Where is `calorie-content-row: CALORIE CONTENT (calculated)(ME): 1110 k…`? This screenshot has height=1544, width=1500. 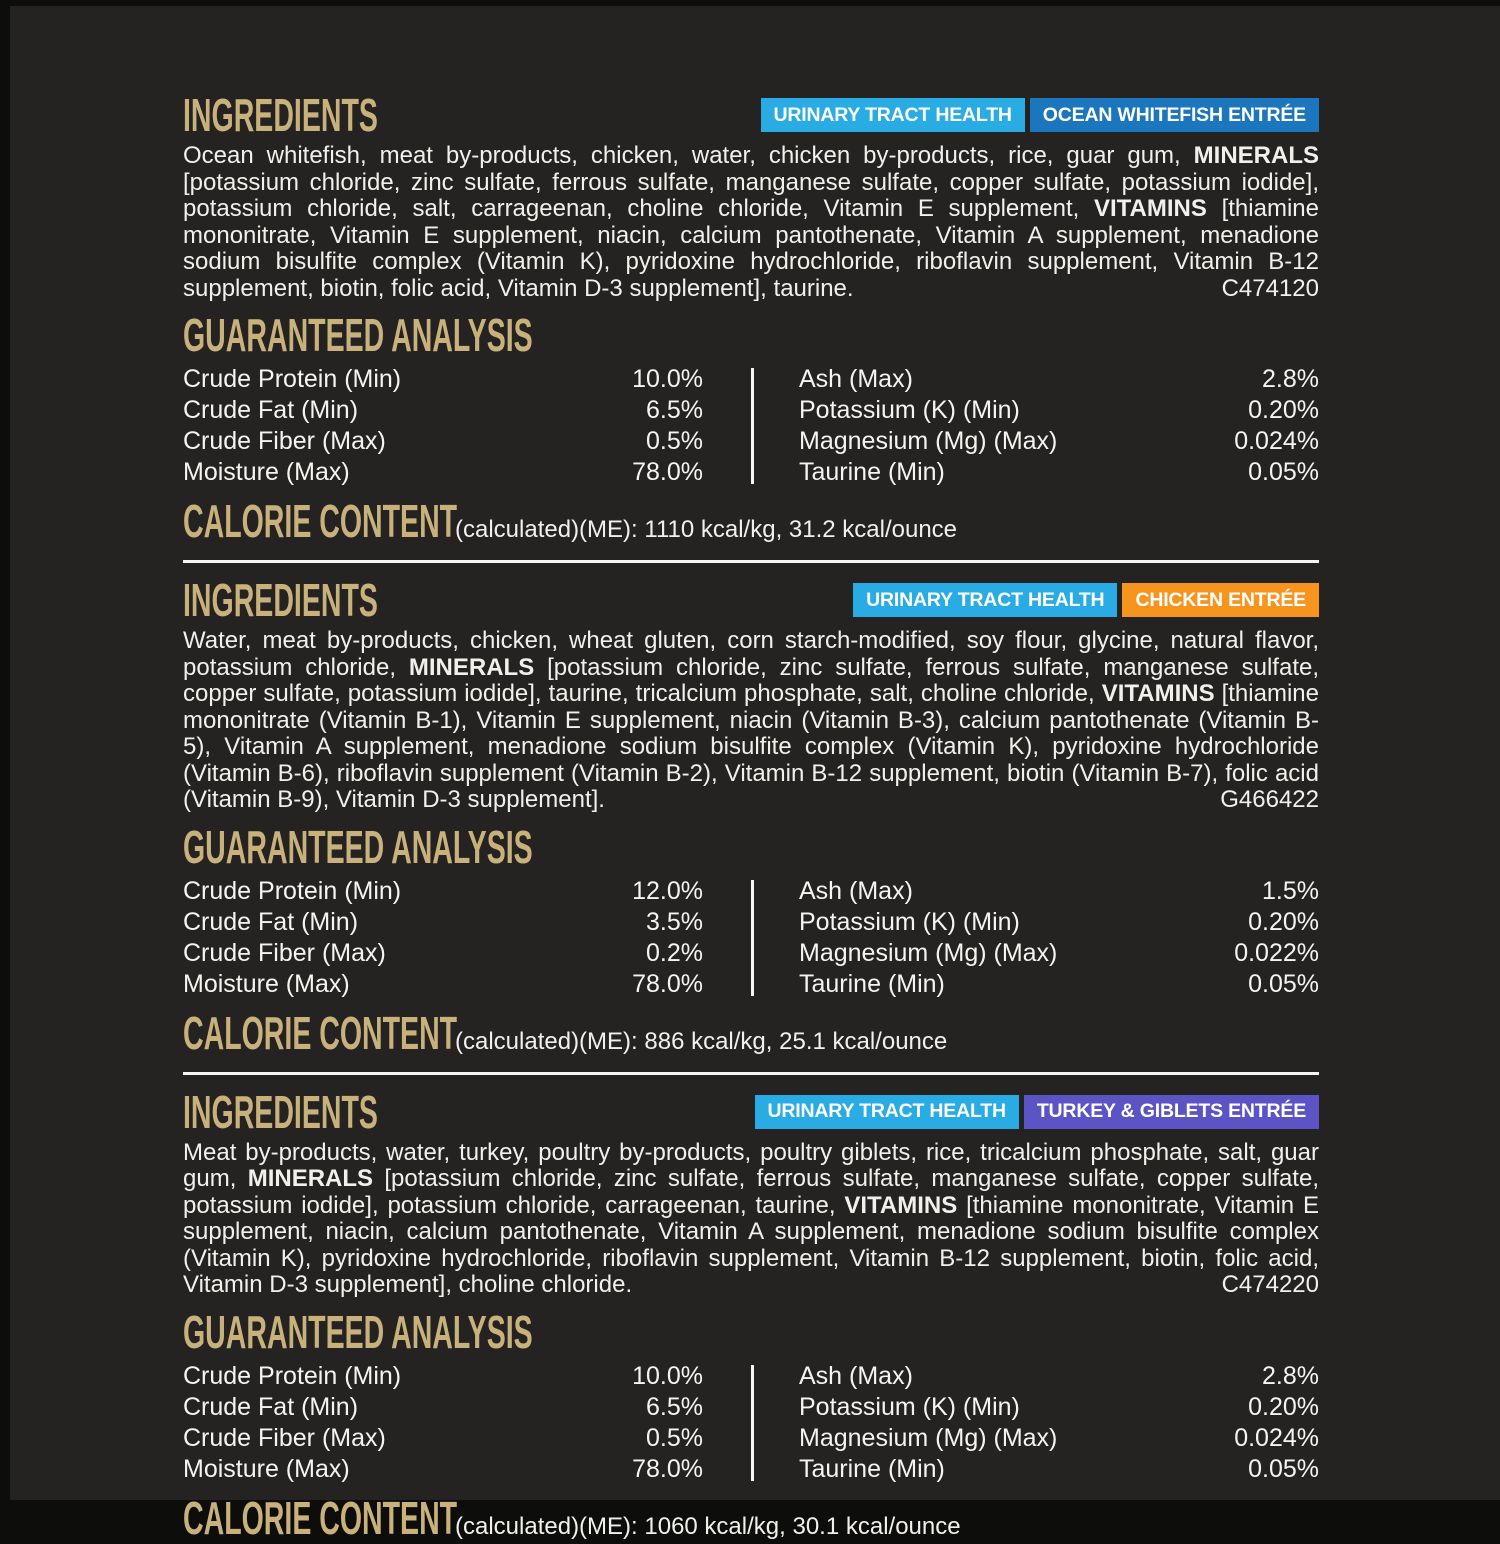 calorie-content-row: CALORIE CONTENT (calculated)(ME): 1110 k… is located at coordinates (751, 522).